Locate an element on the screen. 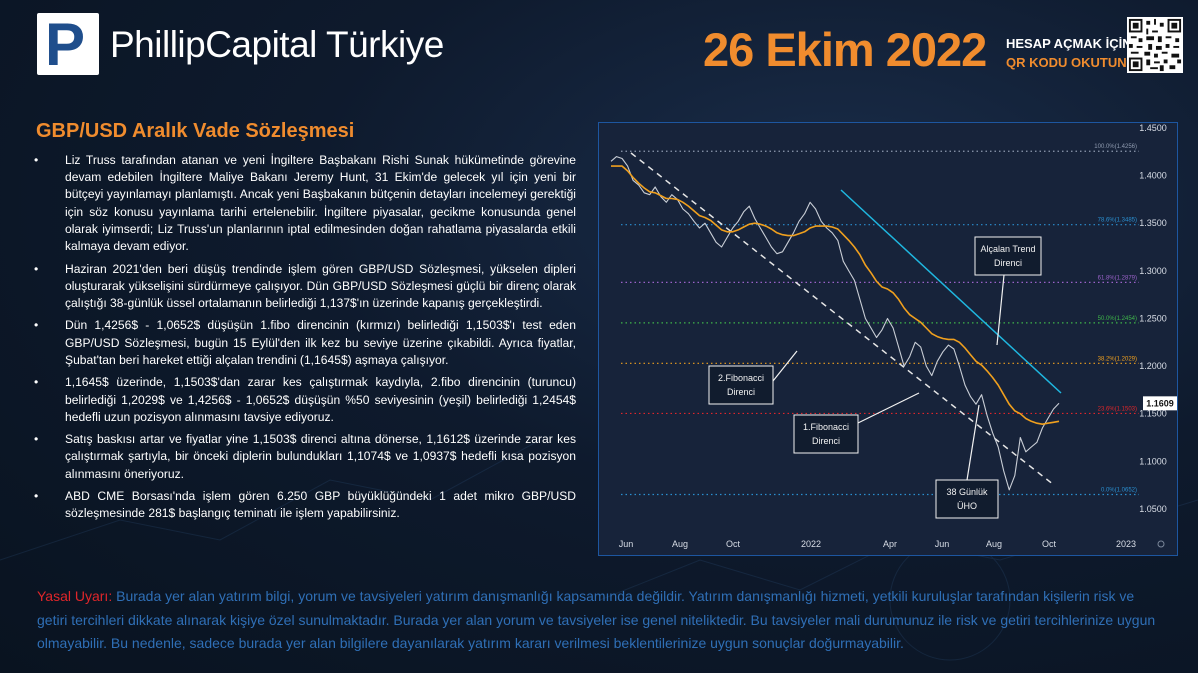 The height and width of the screenshot is (673, 1198). fibonacci-level-label: 23.6%(1.1503) is located at coordinates (1117, 409).